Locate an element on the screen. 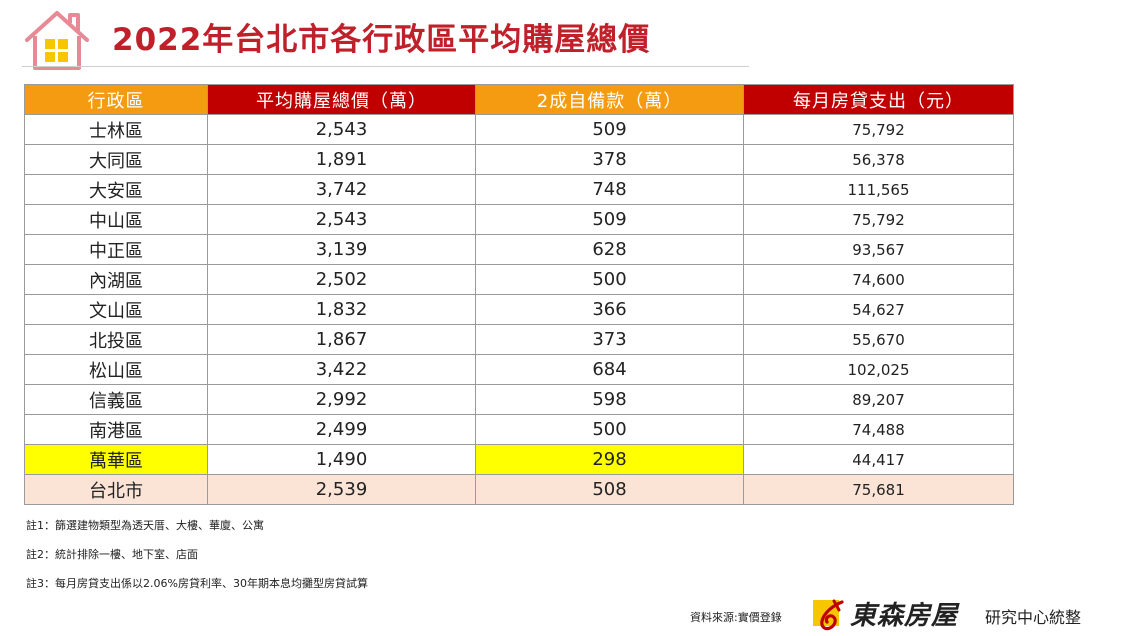 Image resolution: width=1122 pixels, height=636 pixels. district-cell: 內湖區 is located at coordinates (116, 279).